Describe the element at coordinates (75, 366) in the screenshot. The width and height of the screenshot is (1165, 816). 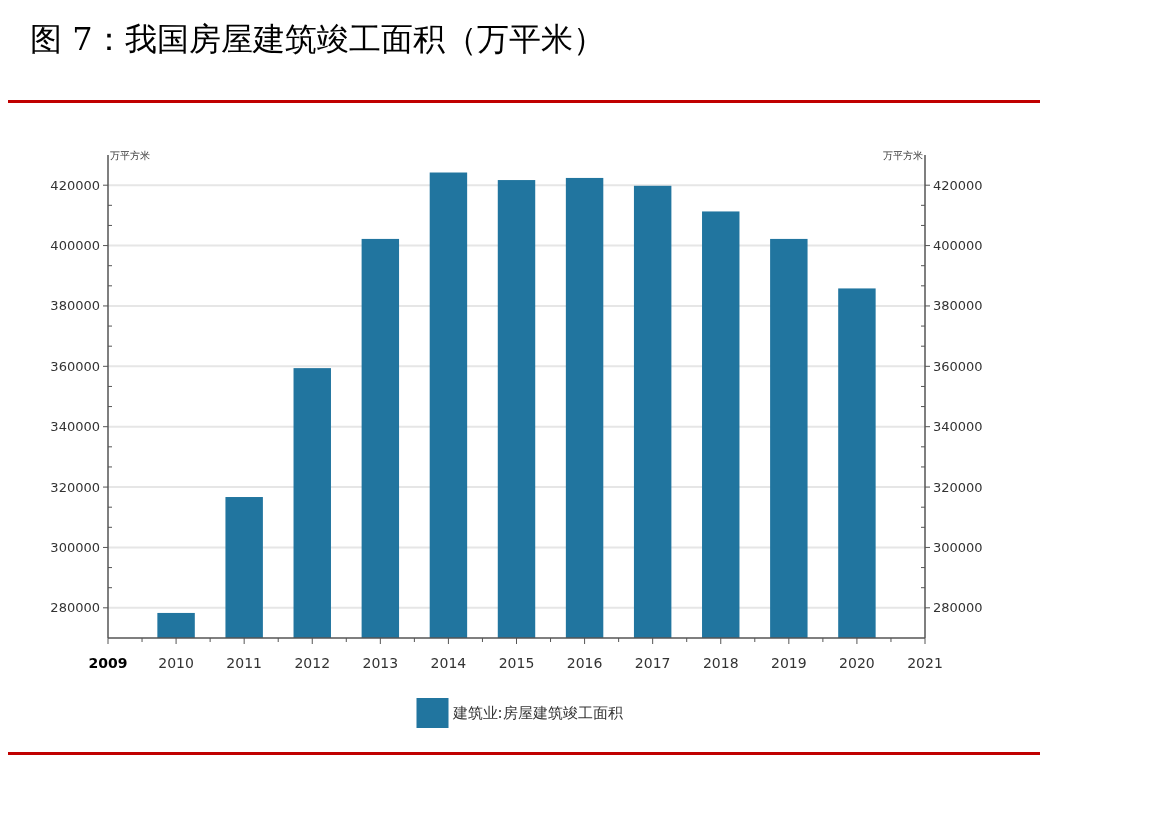
I see `y-tick-label: 360000` at that location.